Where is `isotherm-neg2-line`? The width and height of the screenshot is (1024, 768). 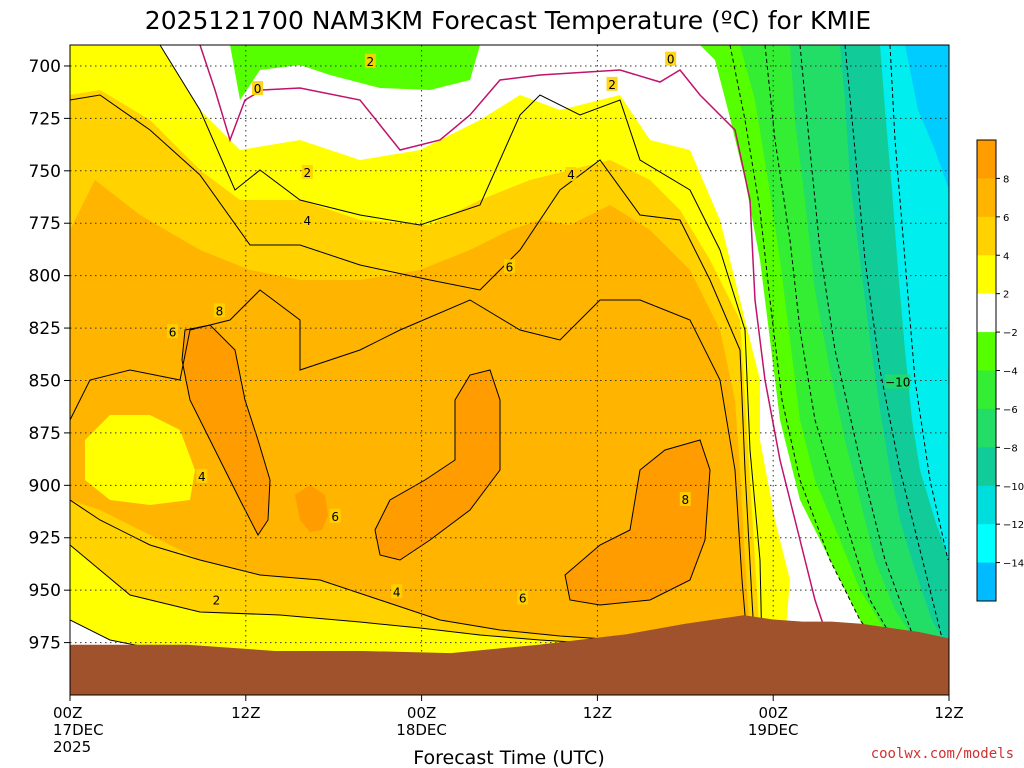
isotherm-neg2-line is located at coordinates (810, 353).